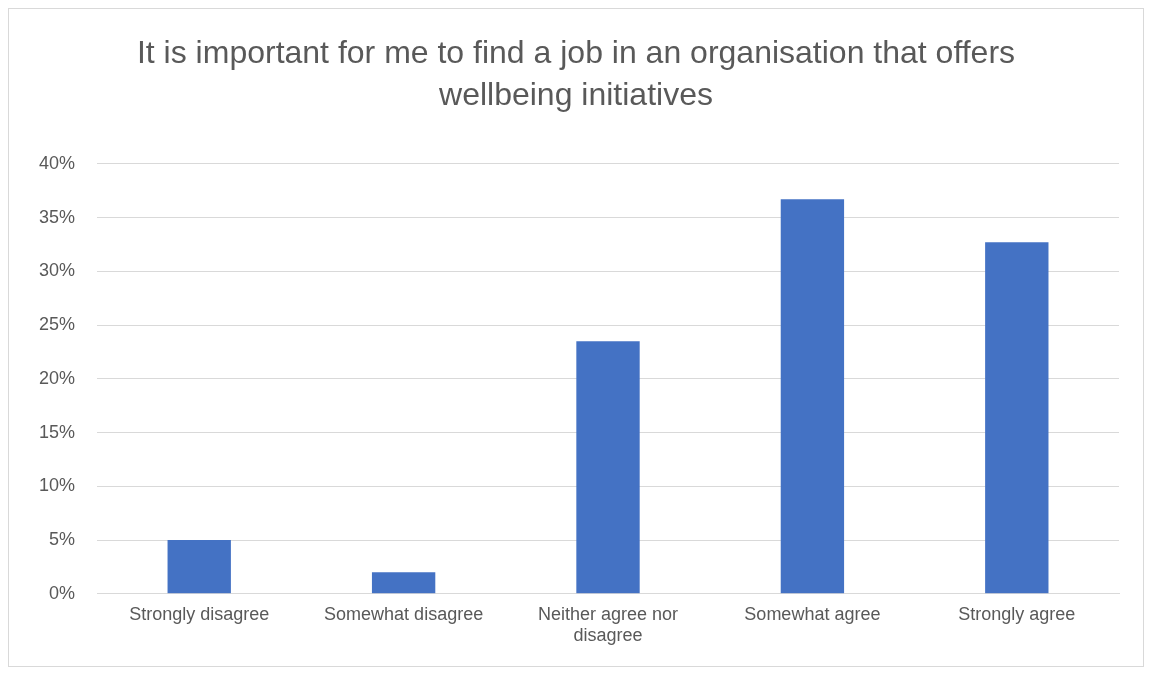  Describe the element at coordinates (57, 162) in the screenshot. I see `y-tick-label: 40%` at that location.